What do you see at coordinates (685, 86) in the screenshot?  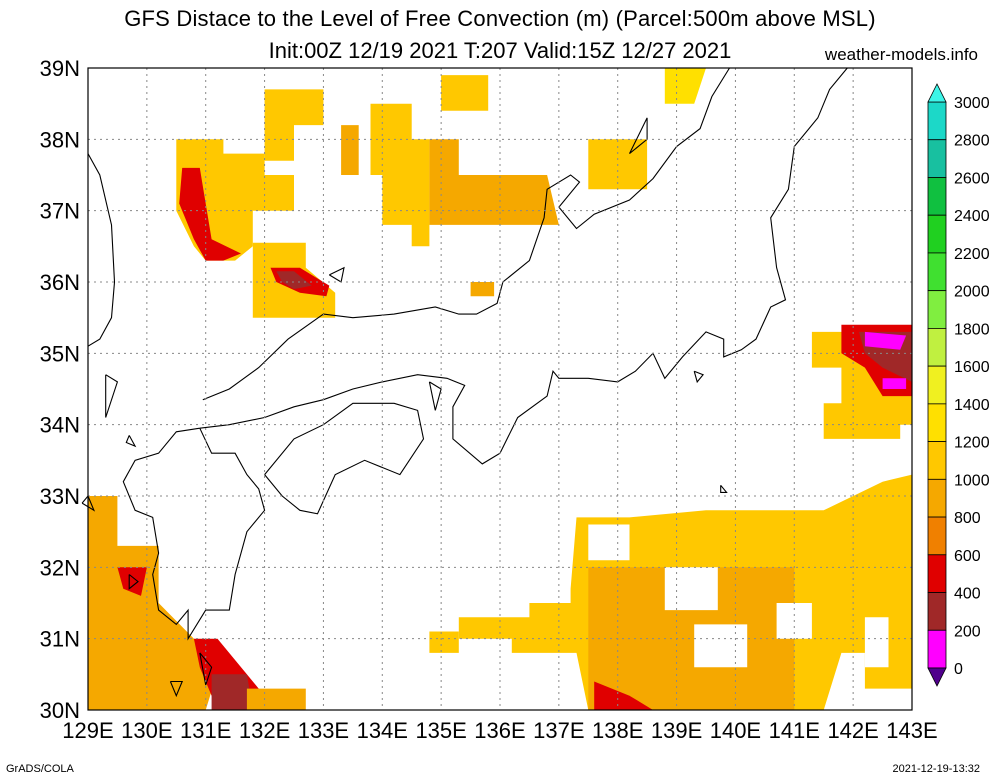 I see `field-top-right` at bounding box center [685, 86].